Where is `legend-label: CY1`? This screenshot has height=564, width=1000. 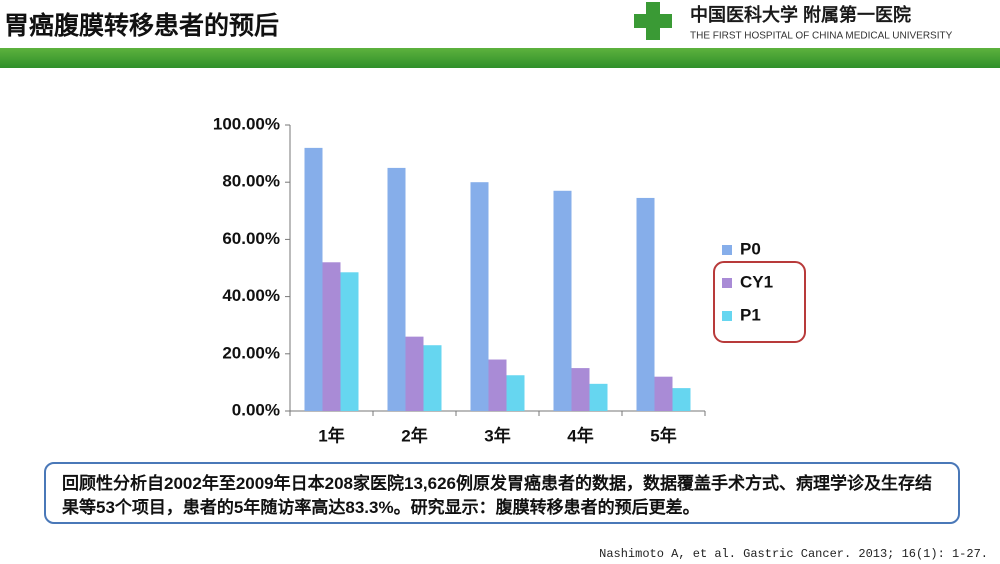 legend-label: CY1 is located at coordinates (756, 281).